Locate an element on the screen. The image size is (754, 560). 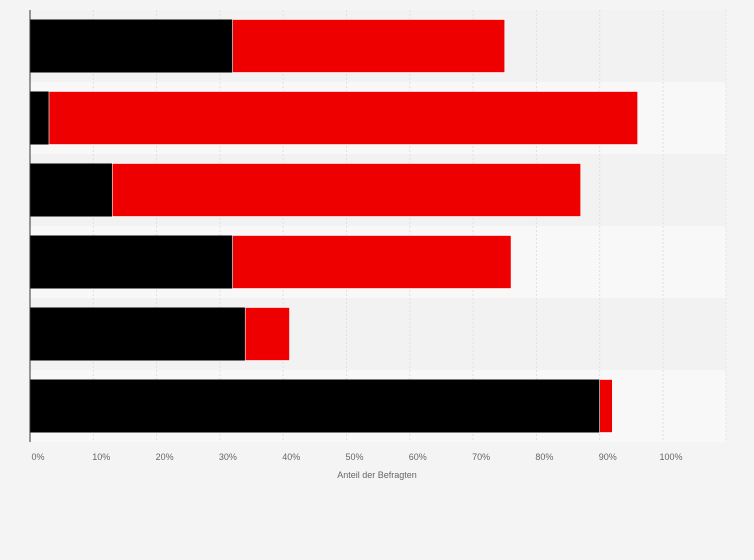
x-tick-label: 90% is located at coordinates (608, 457).